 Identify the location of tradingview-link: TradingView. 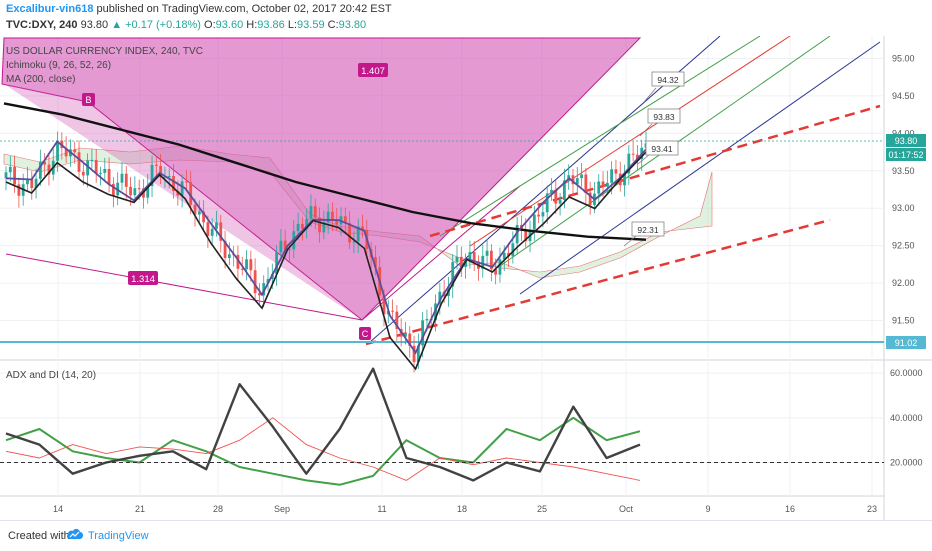
(118, 536).